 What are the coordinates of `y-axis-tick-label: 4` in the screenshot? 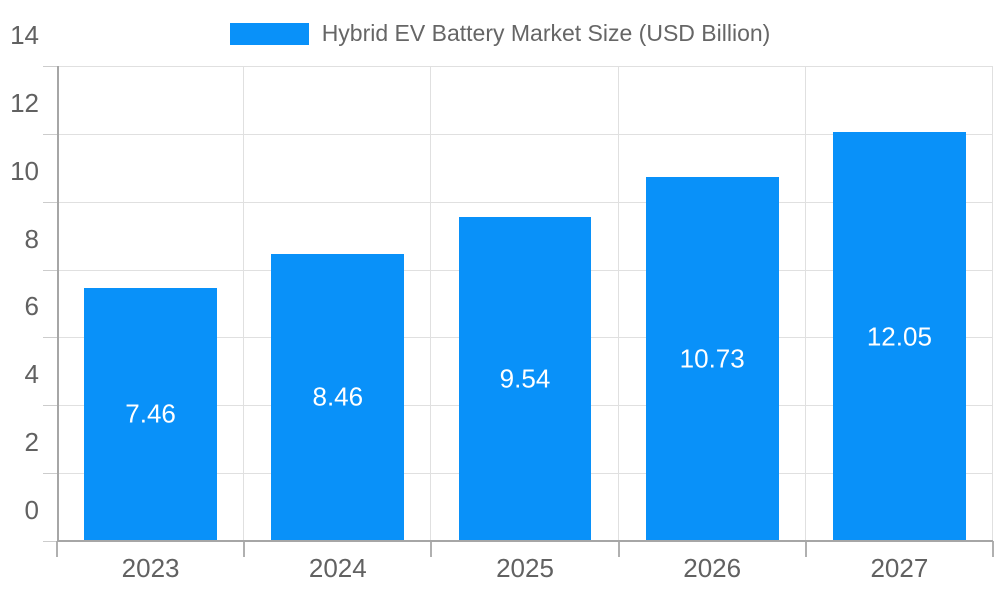 It's located at (31, 374).